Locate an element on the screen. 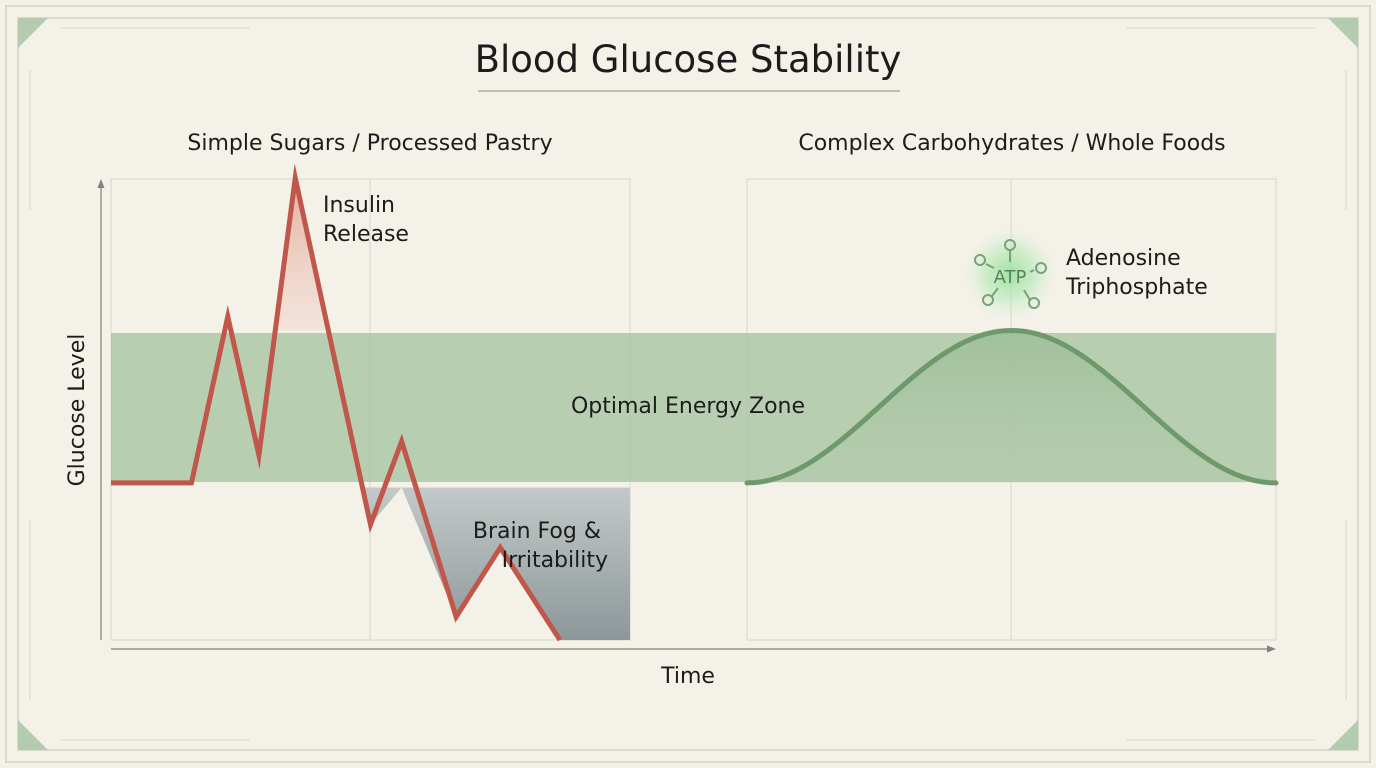 Image resolution: width=1376 pixels, height=768 pixels. annotation-insulin-release: Insulin Release is located at coordinates (366, 220).